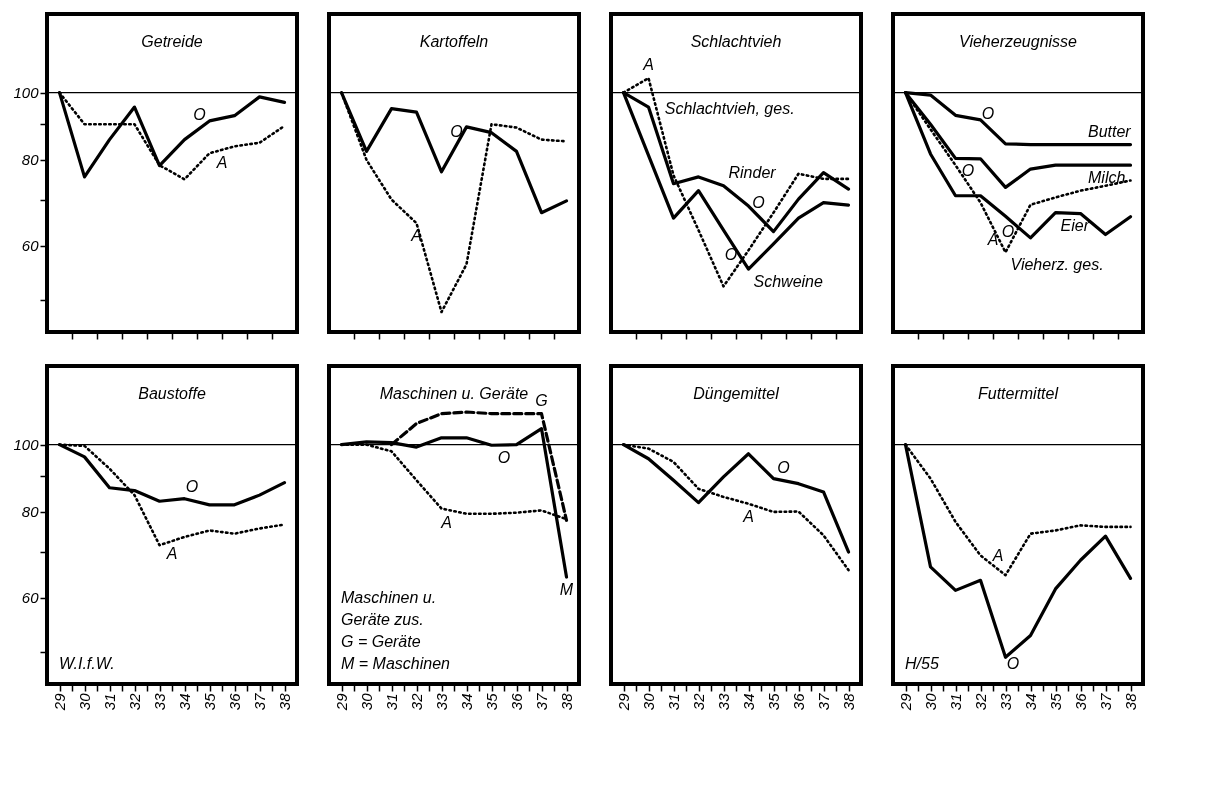 Image resolution: width=1232 pixels, height=797 pixels. What do you see at coordinates (729, 108) in the screenshot?
I see `annotation: Schlachtvieh, ges.` at bounding box center [729, 108].